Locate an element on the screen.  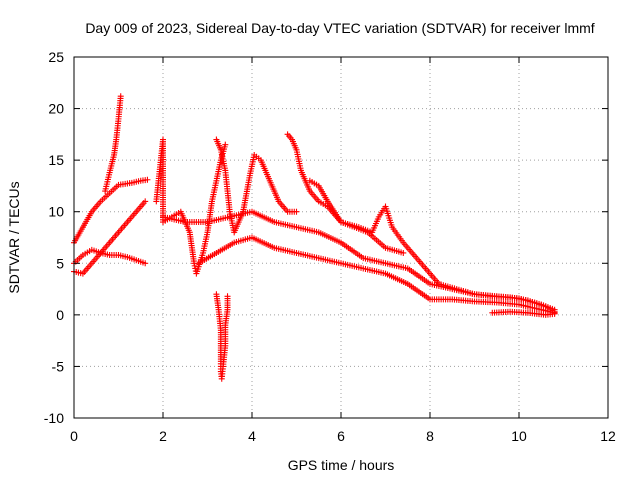
series-track-l is located at coordinates (222, 336).